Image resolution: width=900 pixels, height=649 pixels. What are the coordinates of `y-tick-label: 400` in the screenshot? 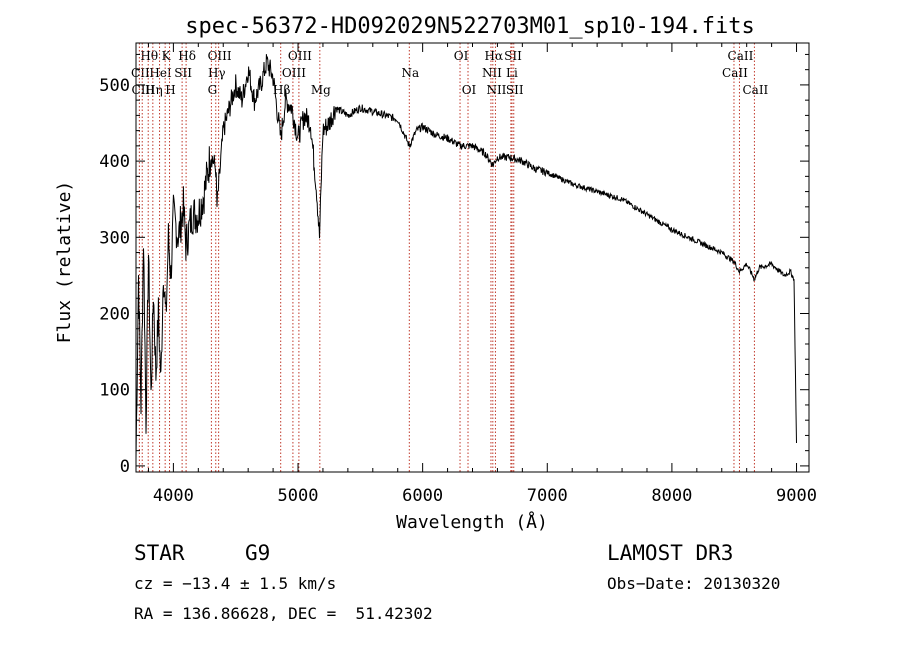 It's located at (114, 162).